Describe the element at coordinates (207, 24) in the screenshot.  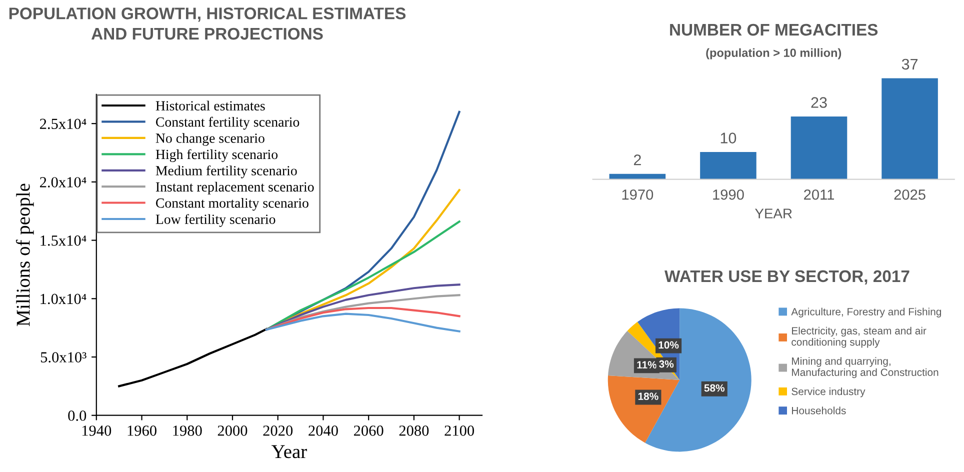
I see `chart-title: POPULATION GROWTH, HISTORICAL ESTIMATES AND FUTURE PROJECTIONS` at that location.